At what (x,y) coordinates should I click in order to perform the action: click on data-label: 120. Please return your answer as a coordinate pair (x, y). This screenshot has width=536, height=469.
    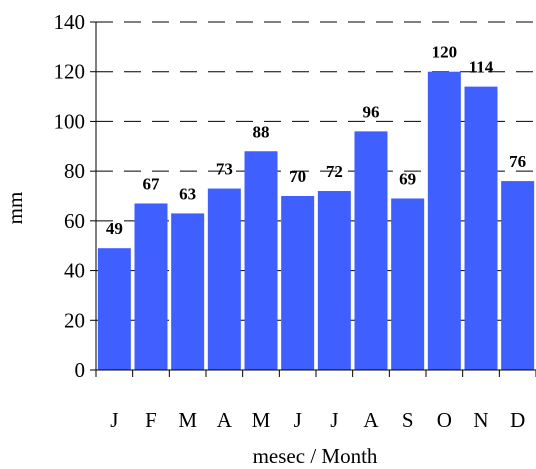
    Looking at the image, I should click on (445, 52).